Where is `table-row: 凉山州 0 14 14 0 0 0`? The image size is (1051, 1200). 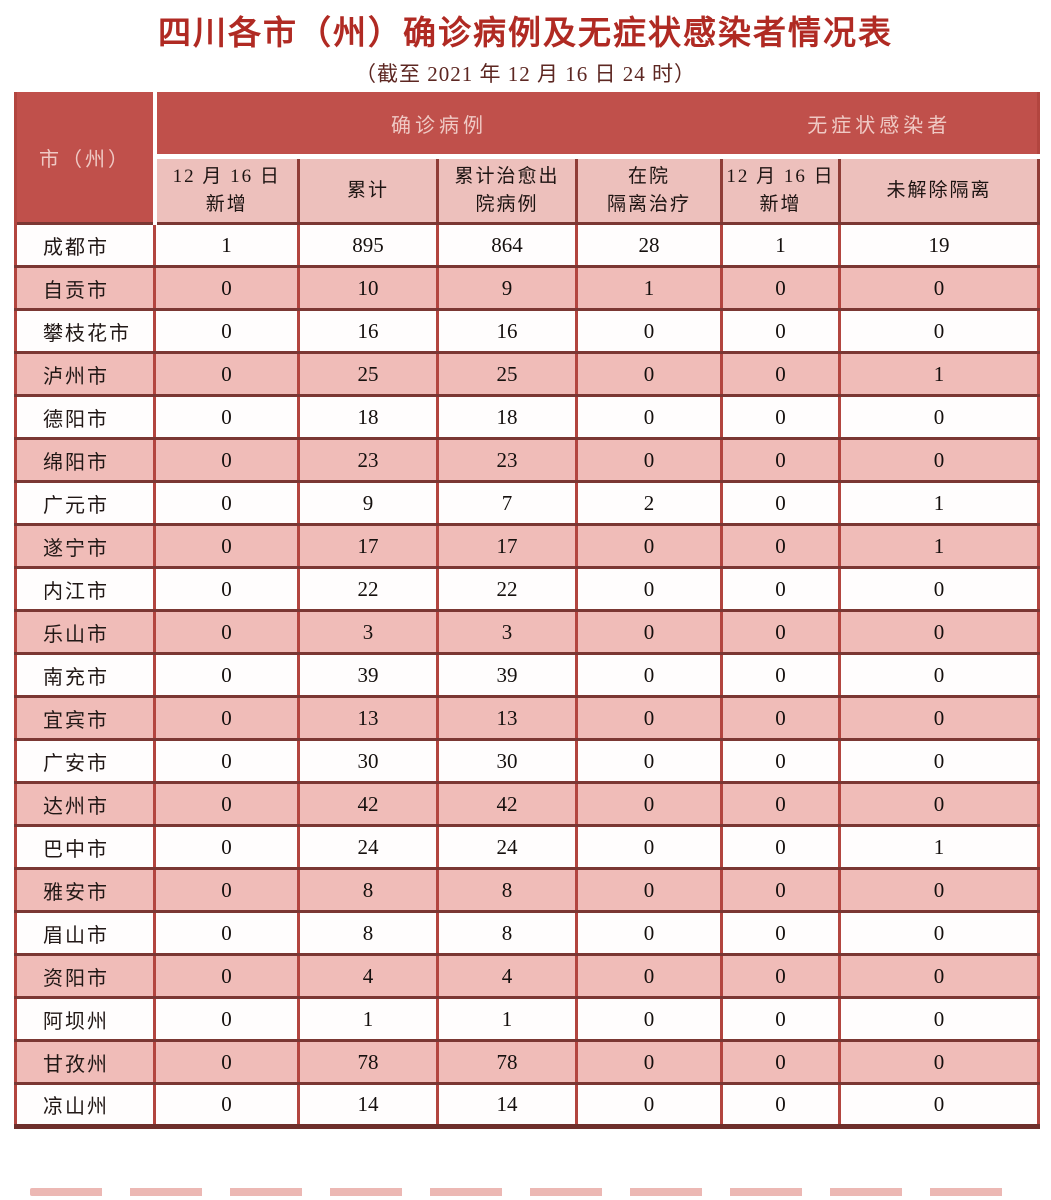
table-row: 凉山州 0 14 14 0 0 0 is located at coordinates (527, 1105).